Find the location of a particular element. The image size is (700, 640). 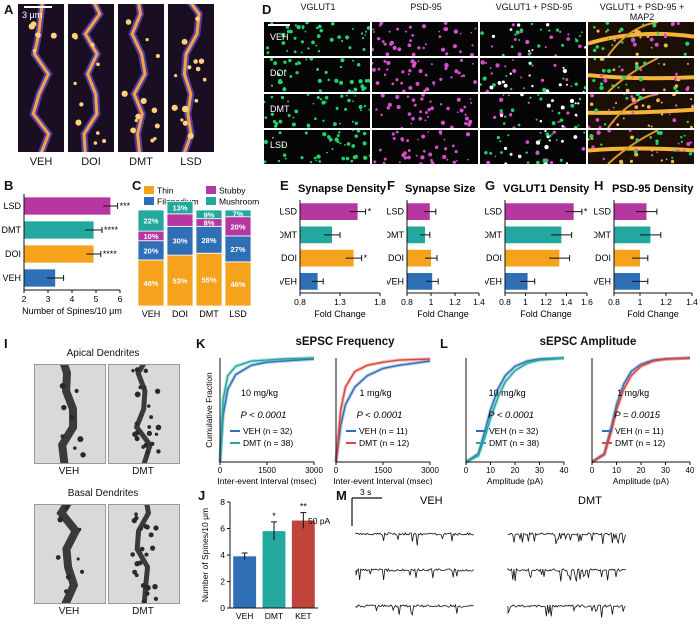

x-tick-label: 40 is located at coordinates (564, 470).